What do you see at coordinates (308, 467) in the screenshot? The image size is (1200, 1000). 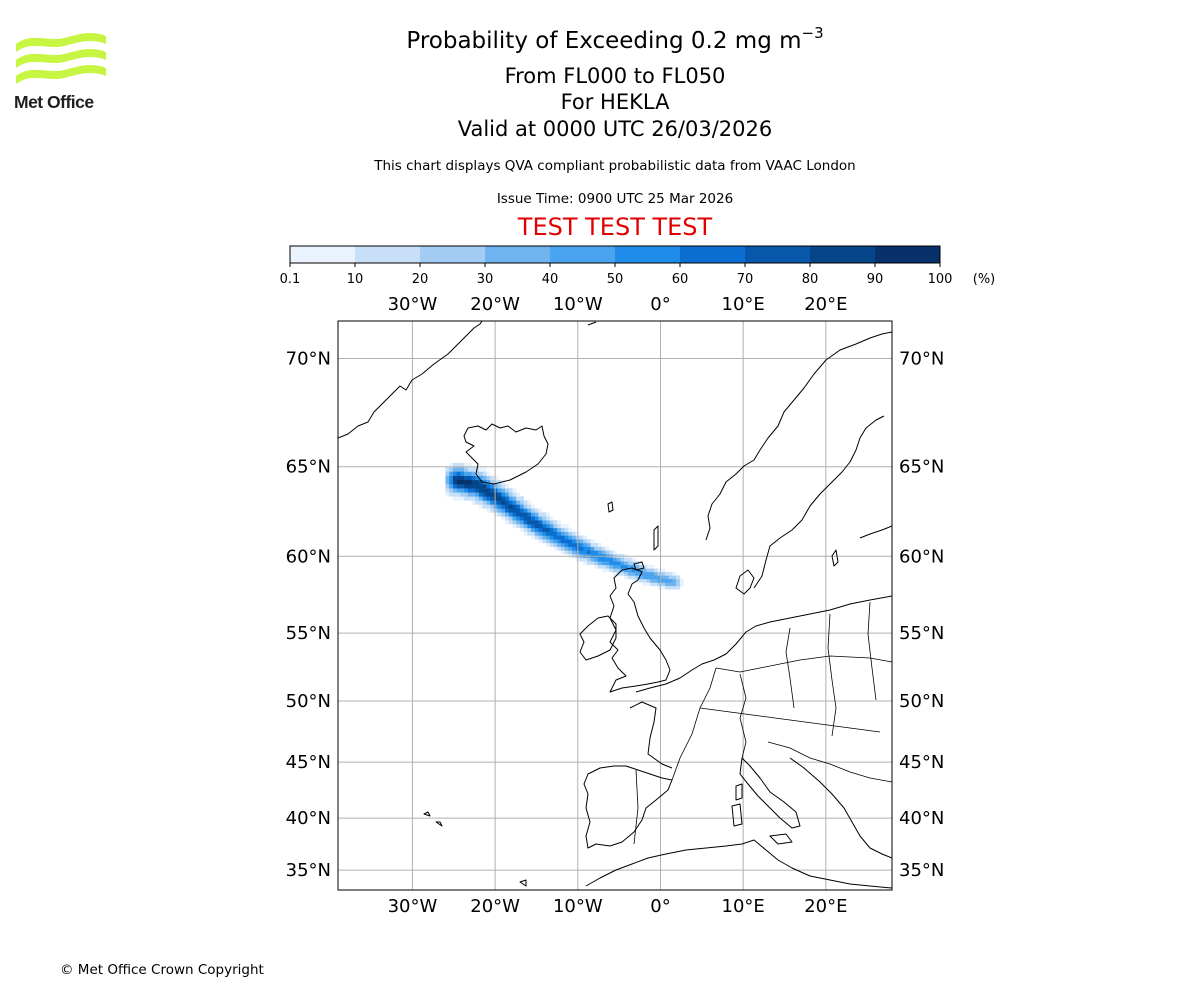 I see `latitude-label-left: 65°N` at bounding box center [308, 467].